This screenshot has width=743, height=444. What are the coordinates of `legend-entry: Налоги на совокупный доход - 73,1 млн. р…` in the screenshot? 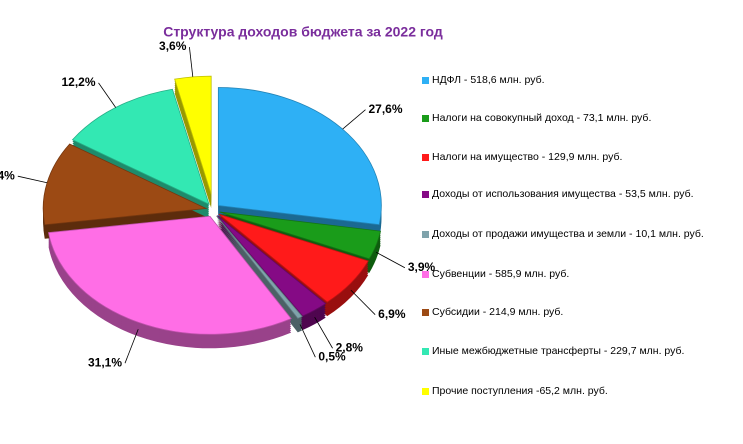 It's located at (542, 118).